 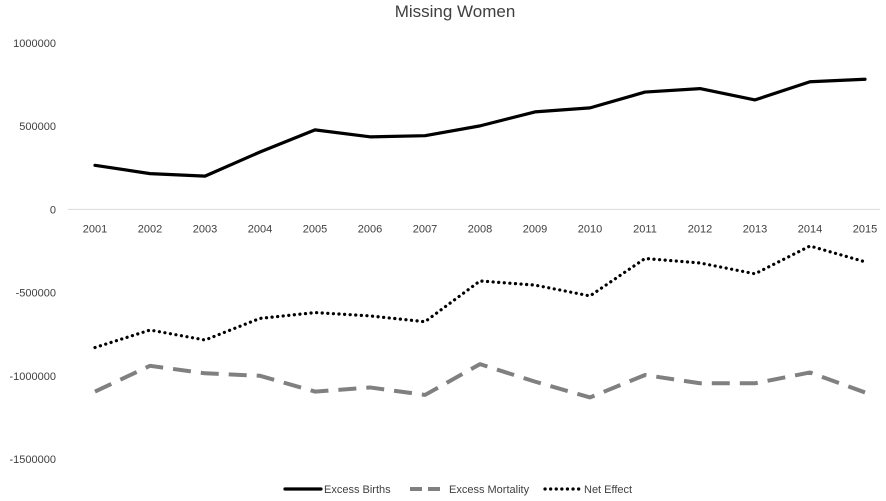 I want to click on x-tick-label: 2011, so click(x=645, y=229).